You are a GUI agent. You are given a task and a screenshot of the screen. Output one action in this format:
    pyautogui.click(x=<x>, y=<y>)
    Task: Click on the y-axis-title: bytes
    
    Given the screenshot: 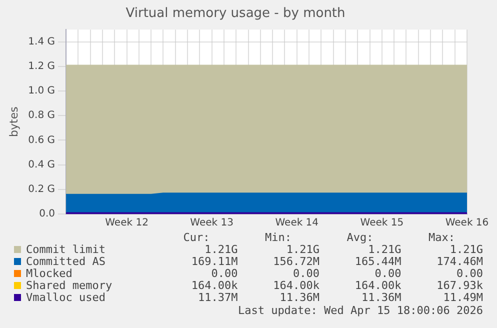 What is the action you would take?
    pyautogui.click(x=13, y=121)
    